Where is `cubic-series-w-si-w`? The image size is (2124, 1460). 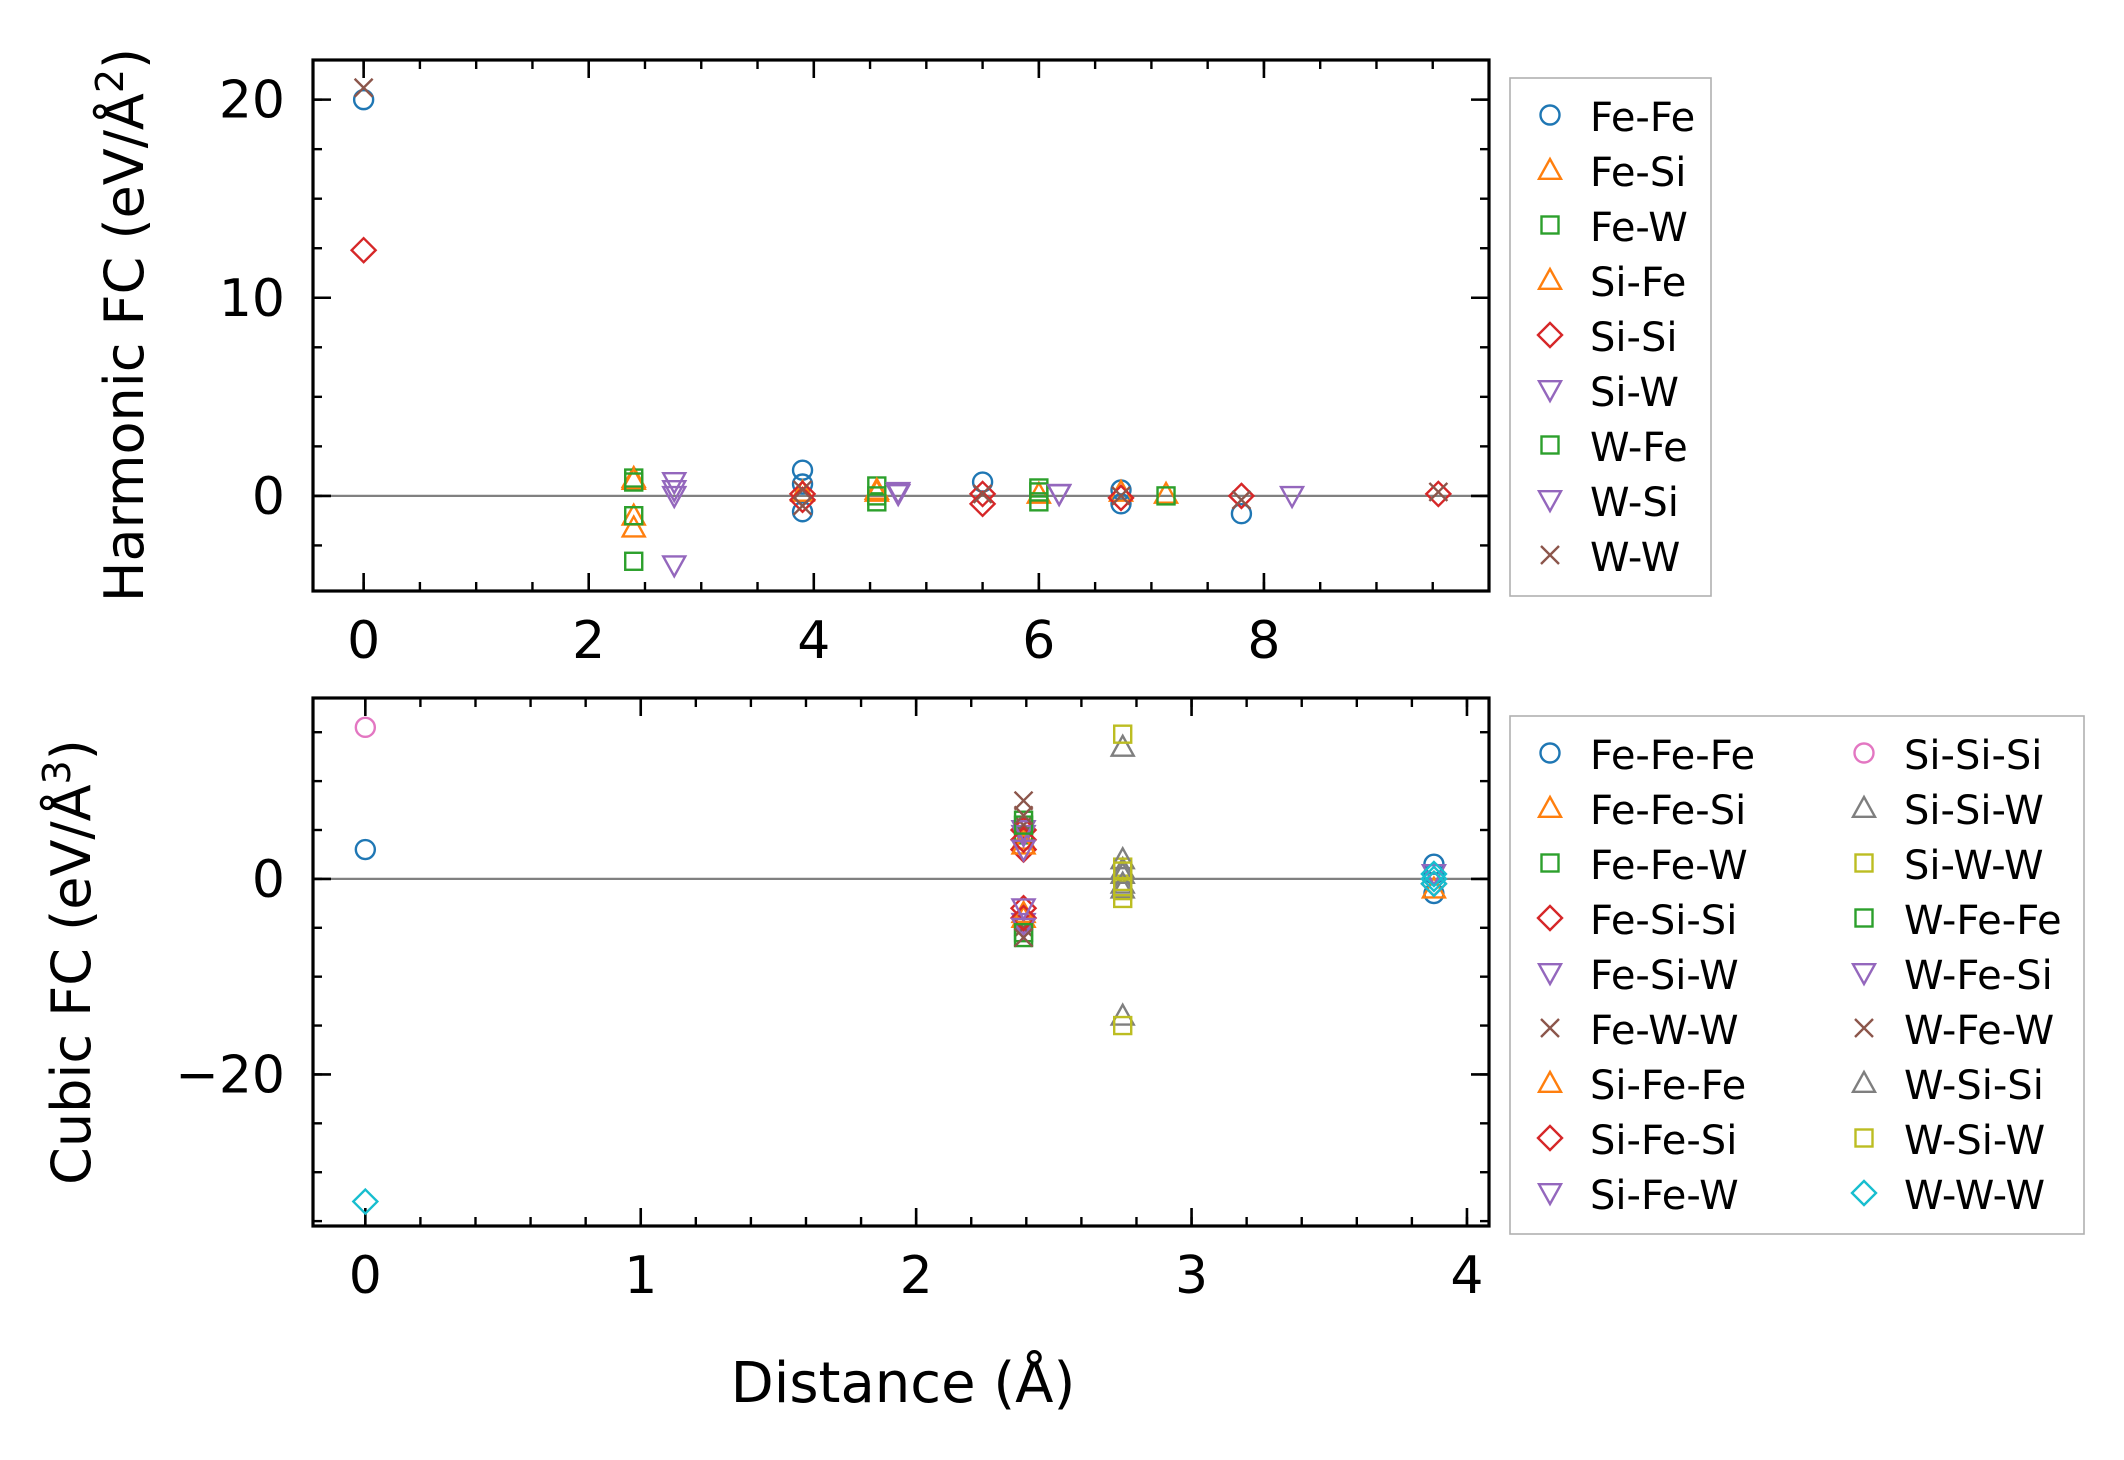
cubic-series-w-si-w is located at coordinates (1123, 885).